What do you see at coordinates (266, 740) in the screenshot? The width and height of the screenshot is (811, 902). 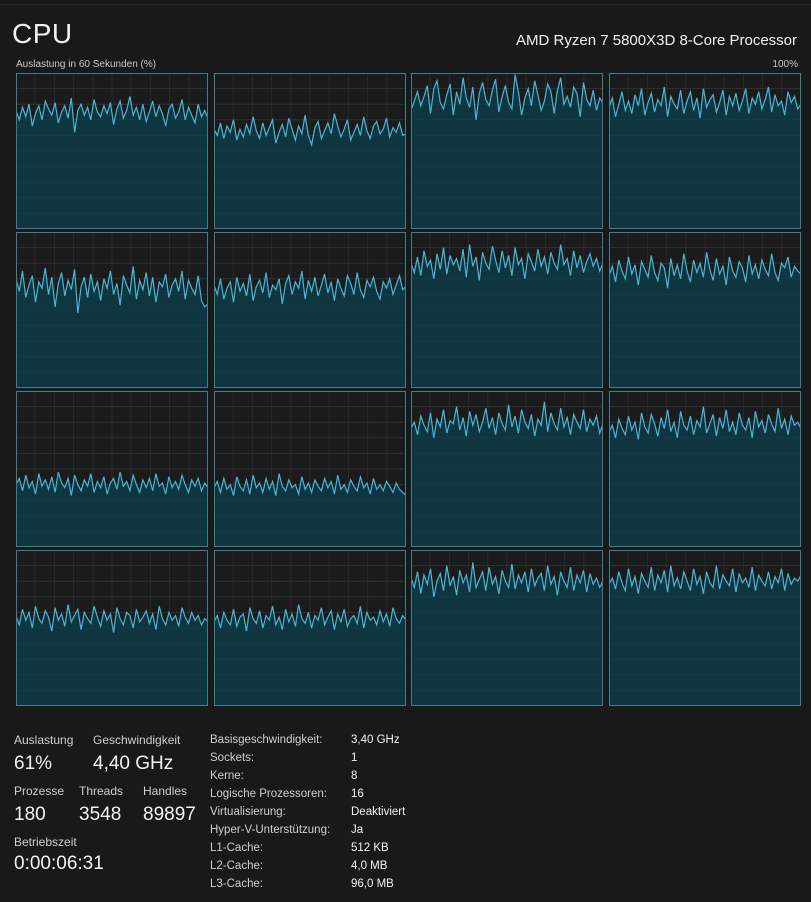 I see `property-label: Basisgeschwindigkeit:` at bounding box center [266, 740].